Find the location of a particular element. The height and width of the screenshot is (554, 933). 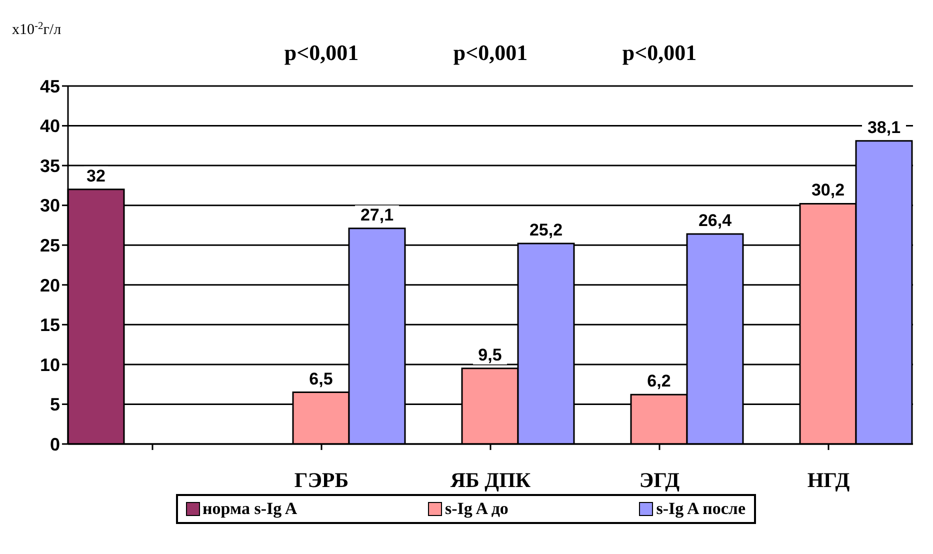

y-tick-label: 15 is located at coordinates (50, 325).